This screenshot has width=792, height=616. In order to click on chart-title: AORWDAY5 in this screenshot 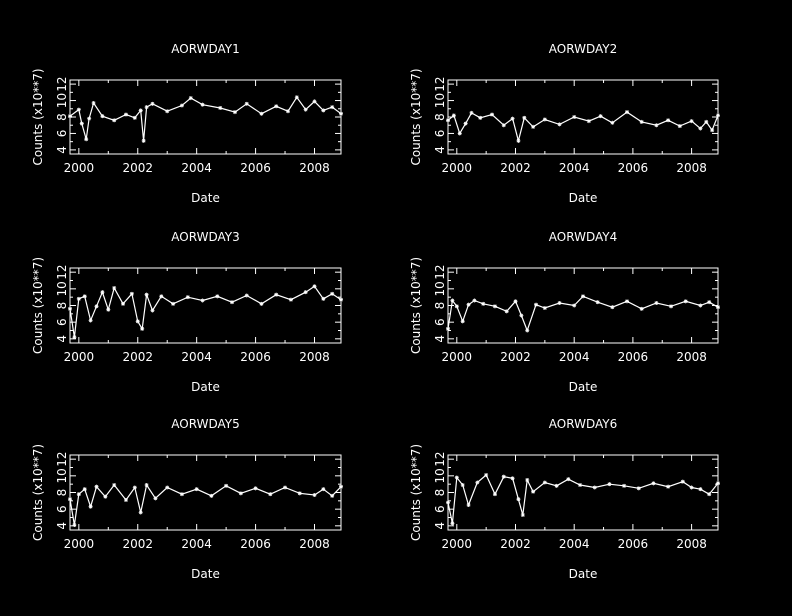, I will do `click(205, 424)`.